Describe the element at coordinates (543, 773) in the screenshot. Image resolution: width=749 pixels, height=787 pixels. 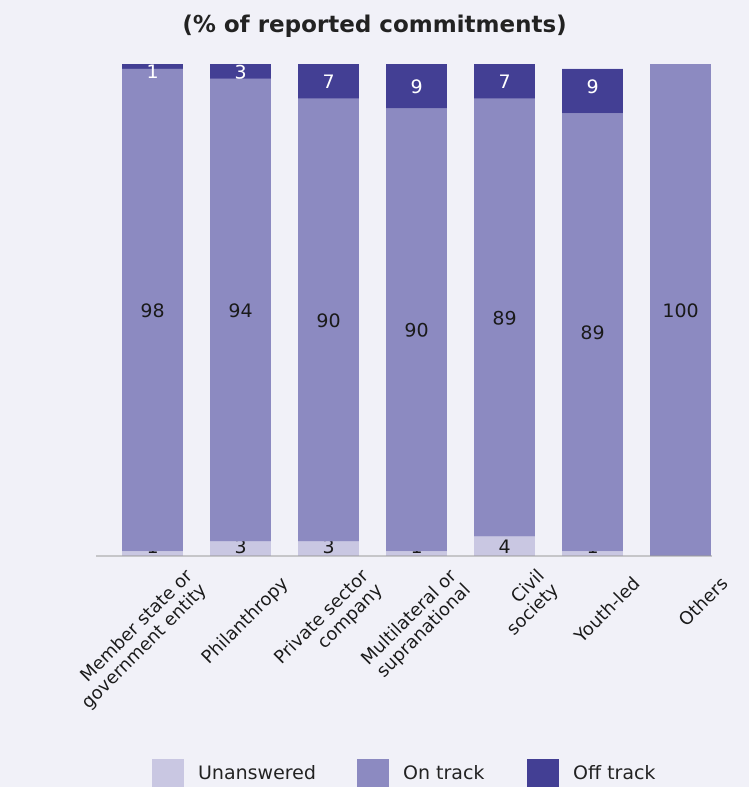
I see `legend-swatch-off-track` at that location.